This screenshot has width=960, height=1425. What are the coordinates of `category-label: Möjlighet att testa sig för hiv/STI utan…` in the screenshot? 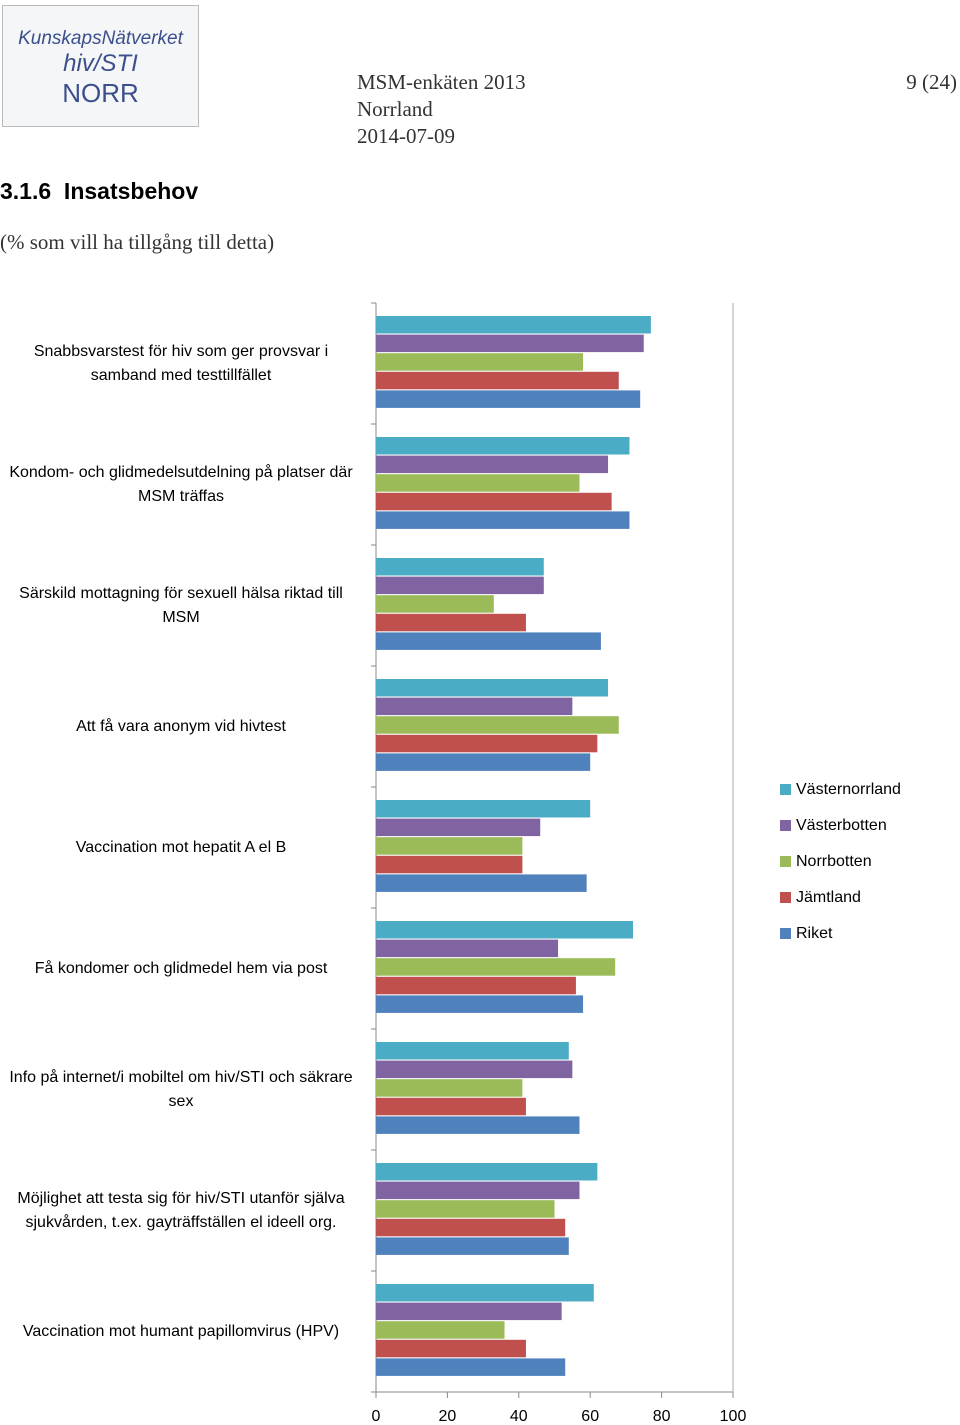 It's located at (181, 1210).